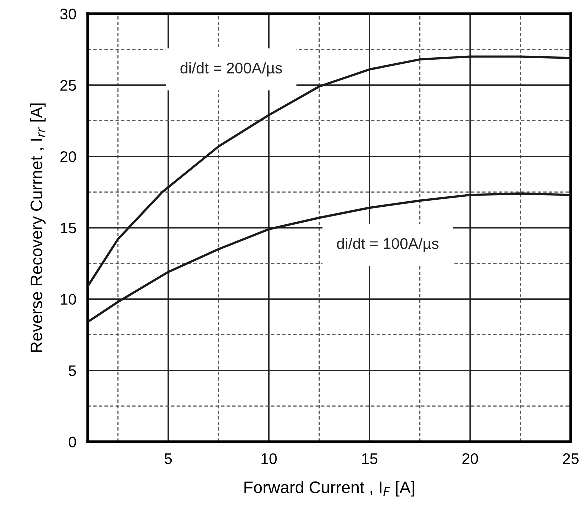  Describe the element at coordinates (388, 245) in the screenshot. I see `series-label: di/dt = 100A/µs` at that location.